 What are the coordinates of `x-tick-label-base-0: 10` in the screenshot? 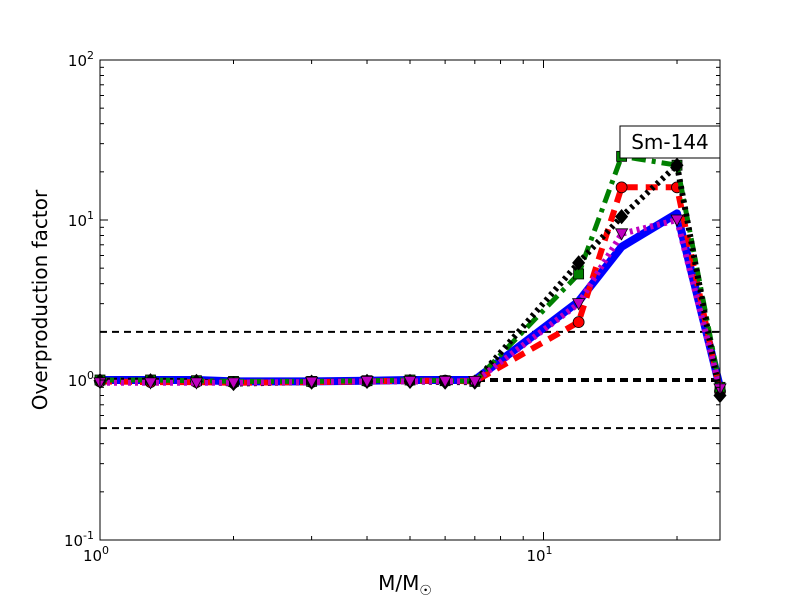 It's located at (92, 556).